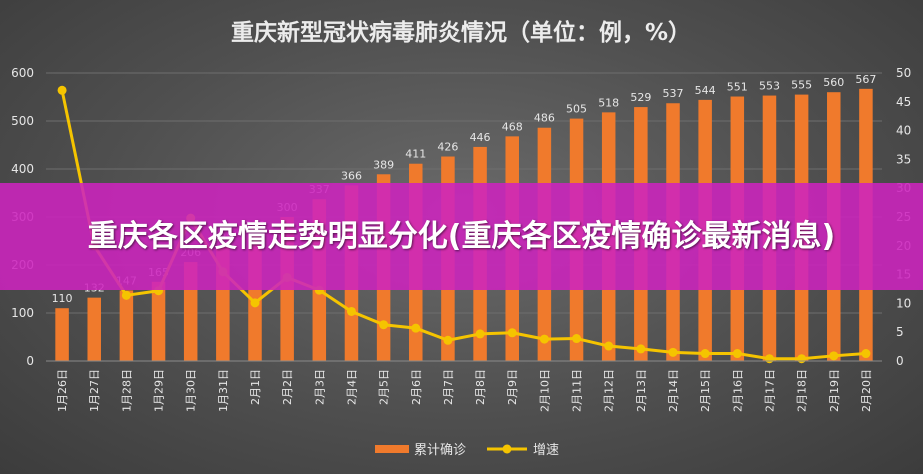 This screenshot has height=474, width=923. I want to click on bar-data-label: 505, so click(576, 109).